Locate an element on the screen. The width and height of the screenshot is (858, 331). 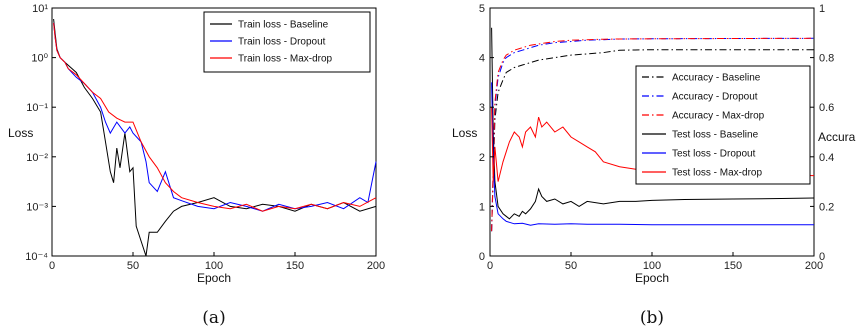
y-axis-ticks-a: 10⁻⁴ 10⁻³ 10⁻² 10⁻¹ 10⁰ 10¹ is located at coordinates (40, 133).